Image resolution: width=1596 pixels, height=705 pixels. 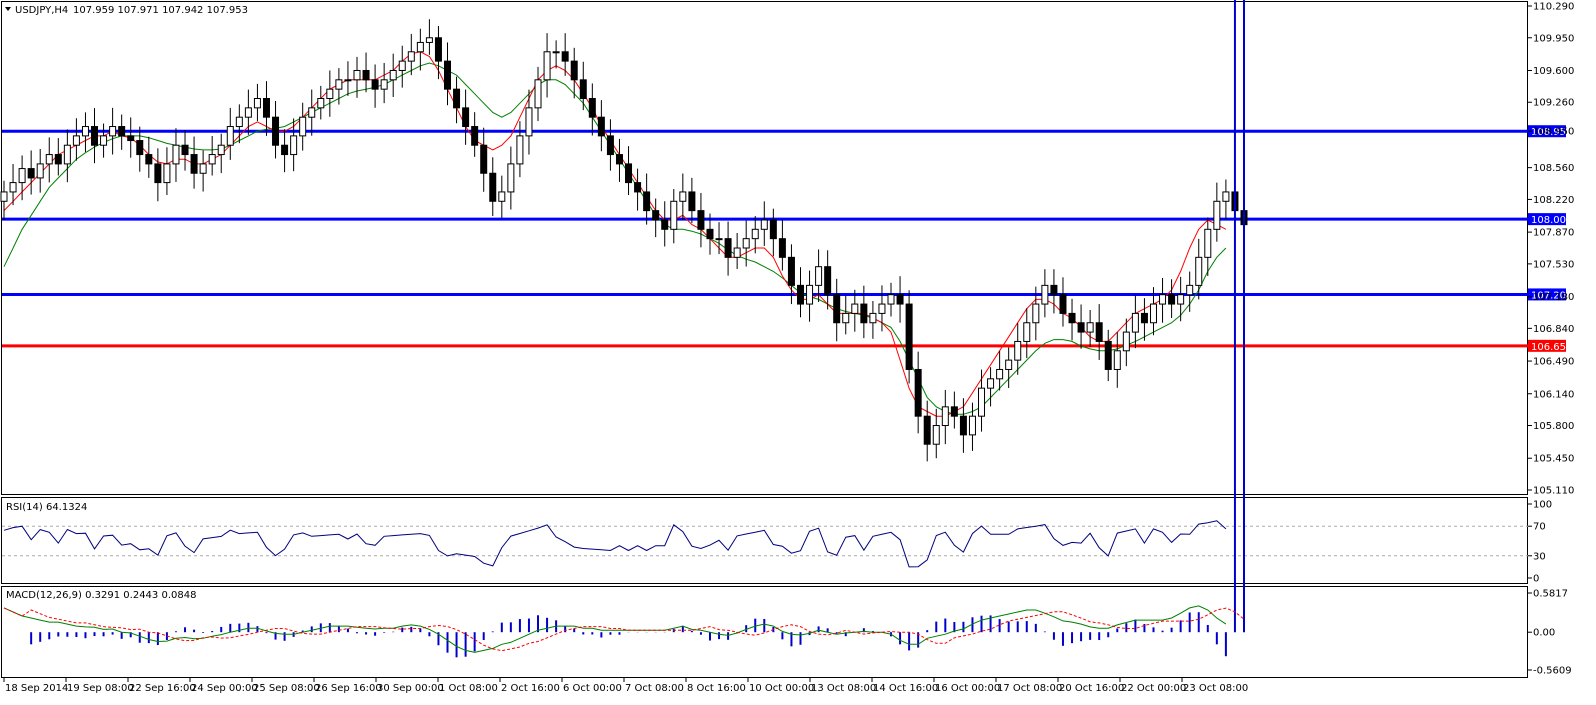 What do you see at coordinates (1553, 329) in the screenshot?
I see `price-tick-label: 106.840` at bounding box center [1553, 329].